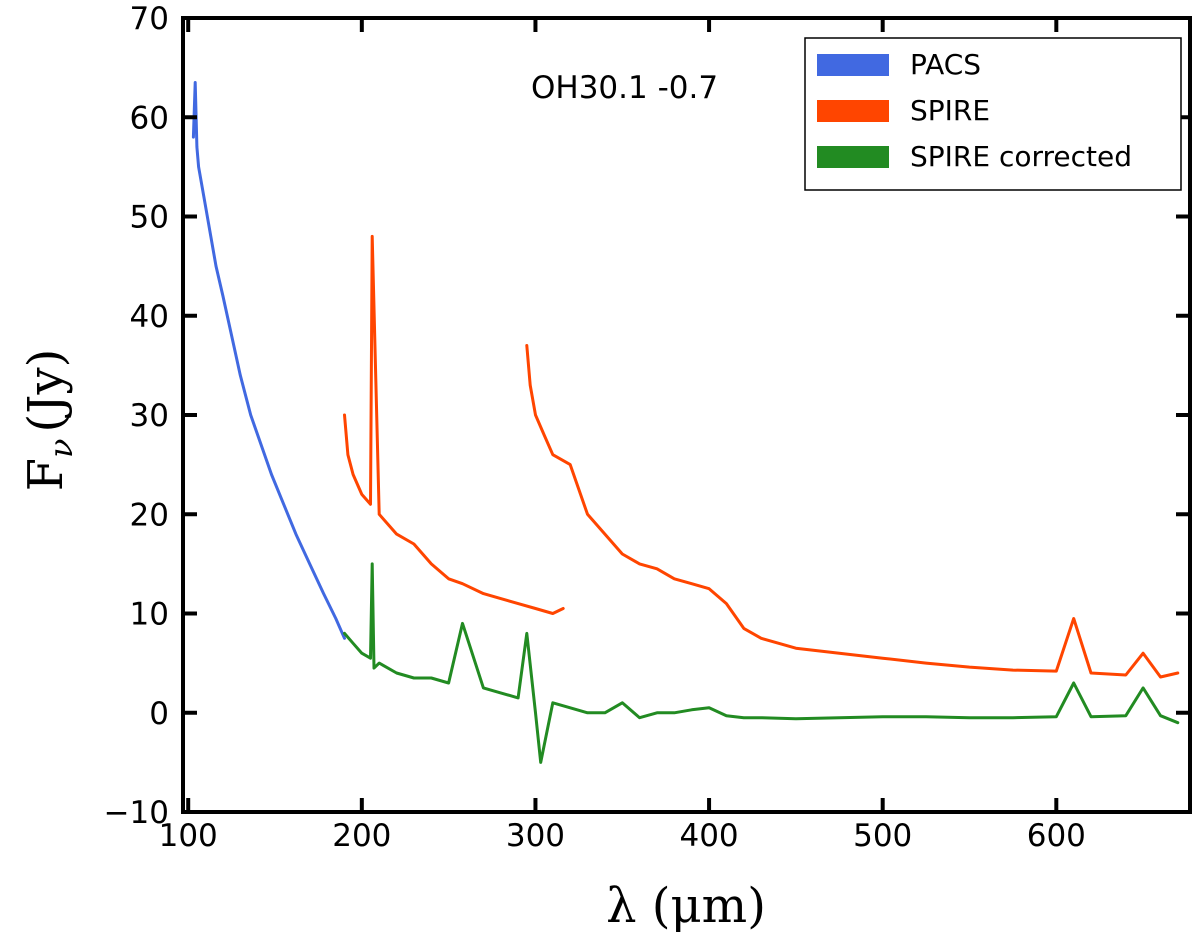 The image size is (1200, 935). Describe the element at coordinates (149, 615) in the screenshot. I see `y-tick-label: 10` at that location.